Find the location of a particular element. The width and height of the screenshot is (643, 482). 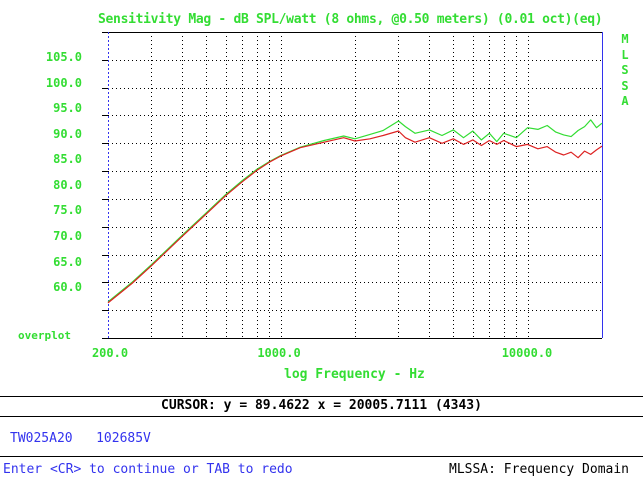

device-under-test-label: TW025A20 102685V is located at coordinates (80, 438).